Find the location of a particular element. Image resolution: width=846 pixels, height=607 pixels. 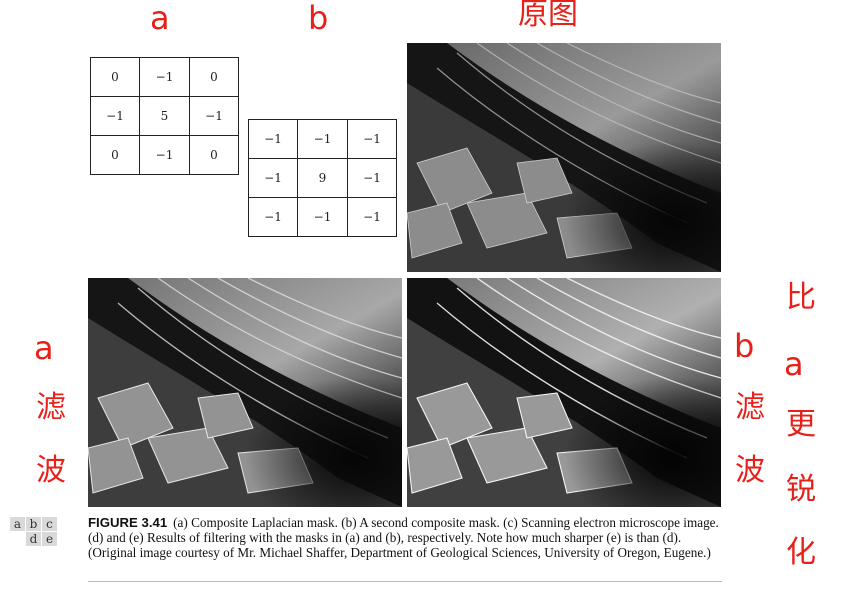

label-a-top: a is located at coordinates (160, 18).